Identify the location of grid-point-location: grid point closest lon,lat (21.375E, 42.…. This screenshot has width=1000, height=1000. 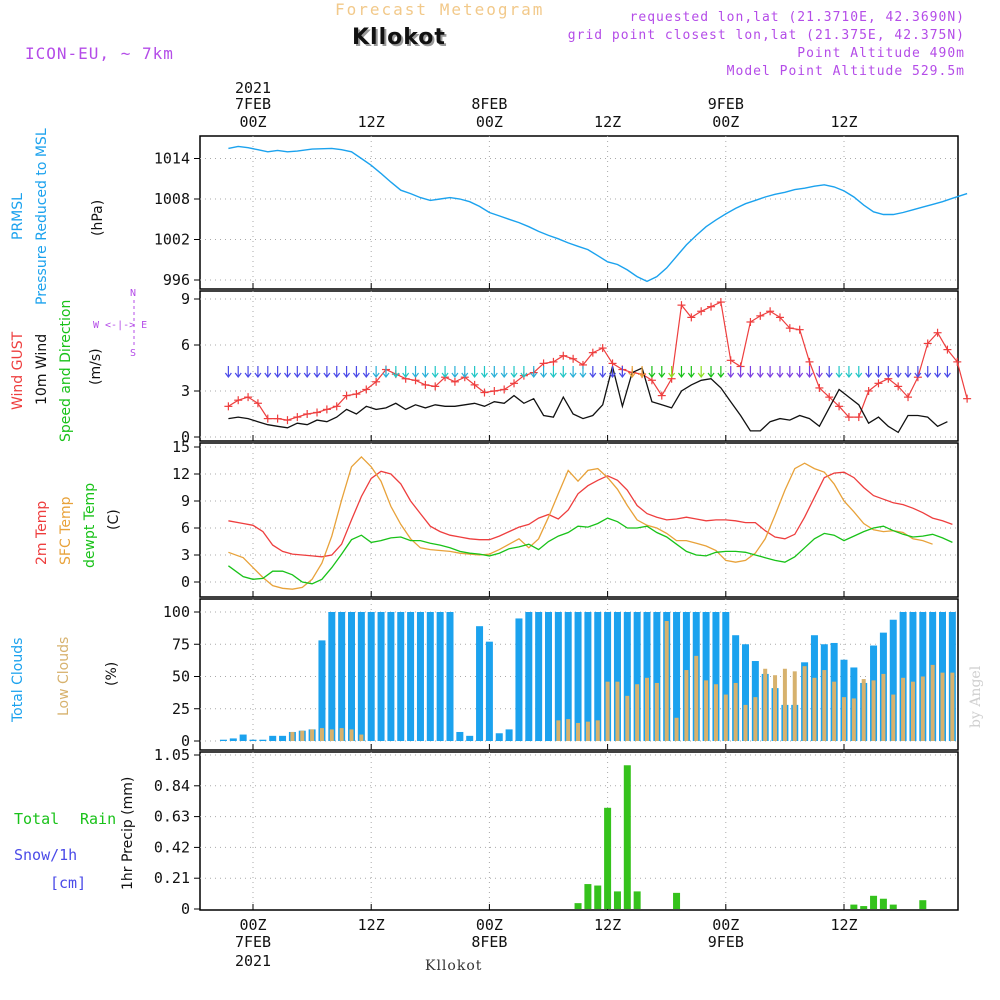
(766, 35).